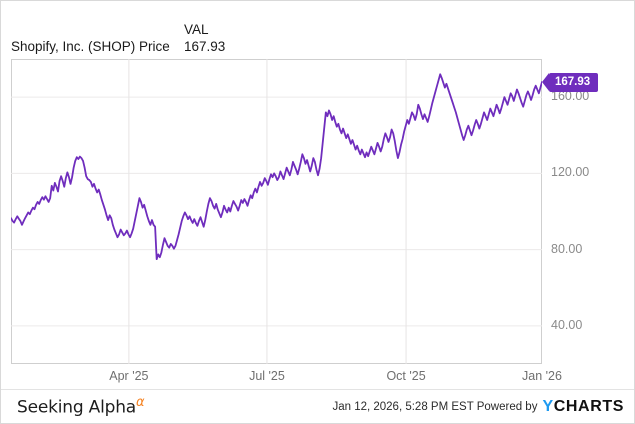 The image size is (635, 424). Describe the element at coordinates (570, 82) in the screenshot. I see `last-value-flag: 167.93` at that location.